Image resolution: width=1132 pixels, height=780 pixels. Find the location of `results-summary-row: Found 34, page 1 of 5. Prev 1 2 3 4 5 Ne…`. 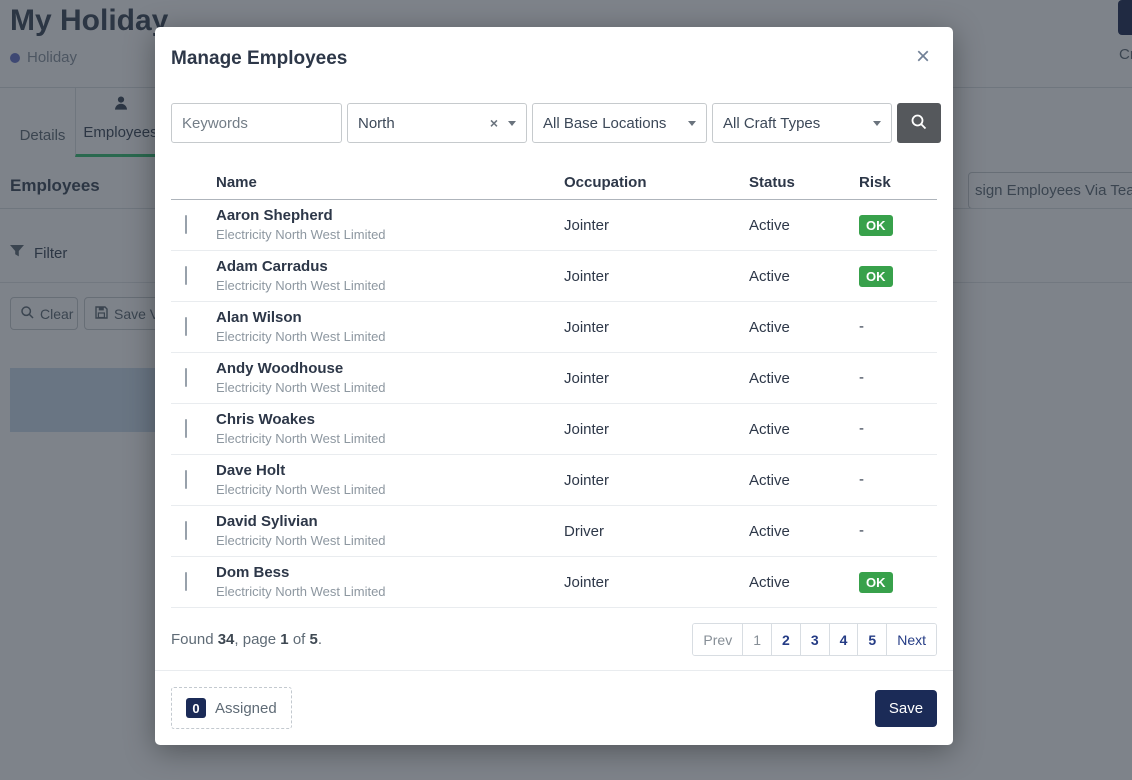

results-summary-row: Found 34, page 1 of 5. Prev 1 2 3 4 5 Ne… is located at coordinates (554, 639).